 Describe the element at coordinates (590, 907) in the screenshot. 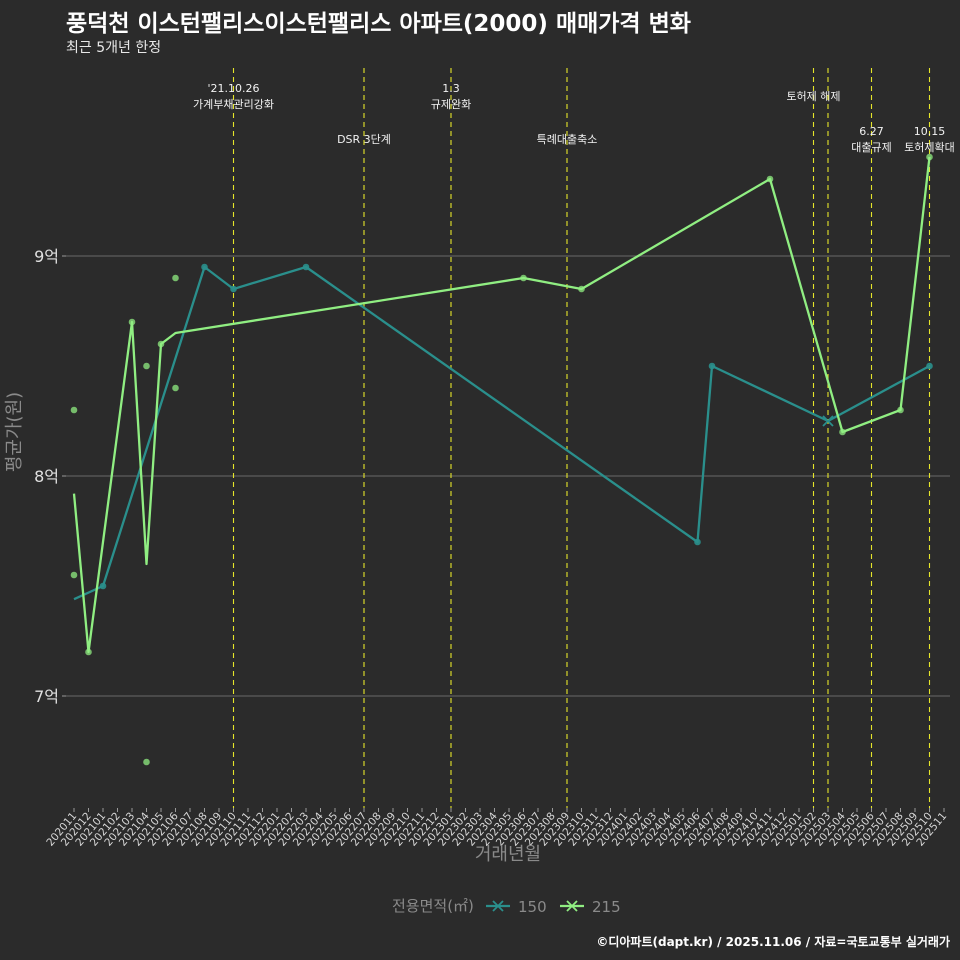

I see `legend-item-215: 215` at that location.